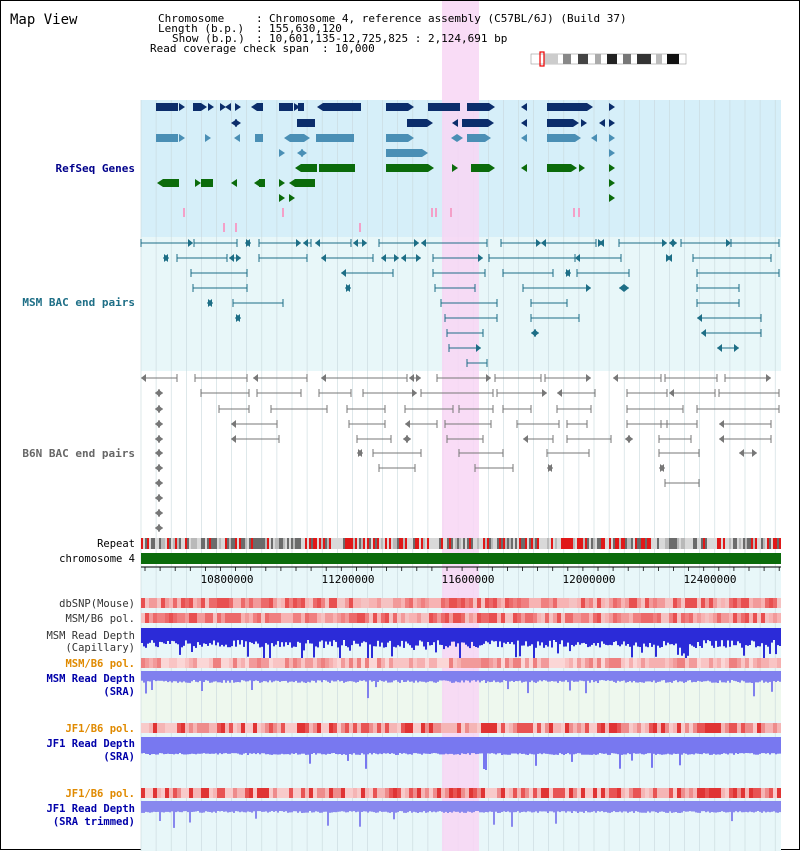 The image size is (800, 851). What do you see at coordinates (116, 544) in the screenshot?
I see `track-label-repeat: Repeat` at bounding box center [116, 544].